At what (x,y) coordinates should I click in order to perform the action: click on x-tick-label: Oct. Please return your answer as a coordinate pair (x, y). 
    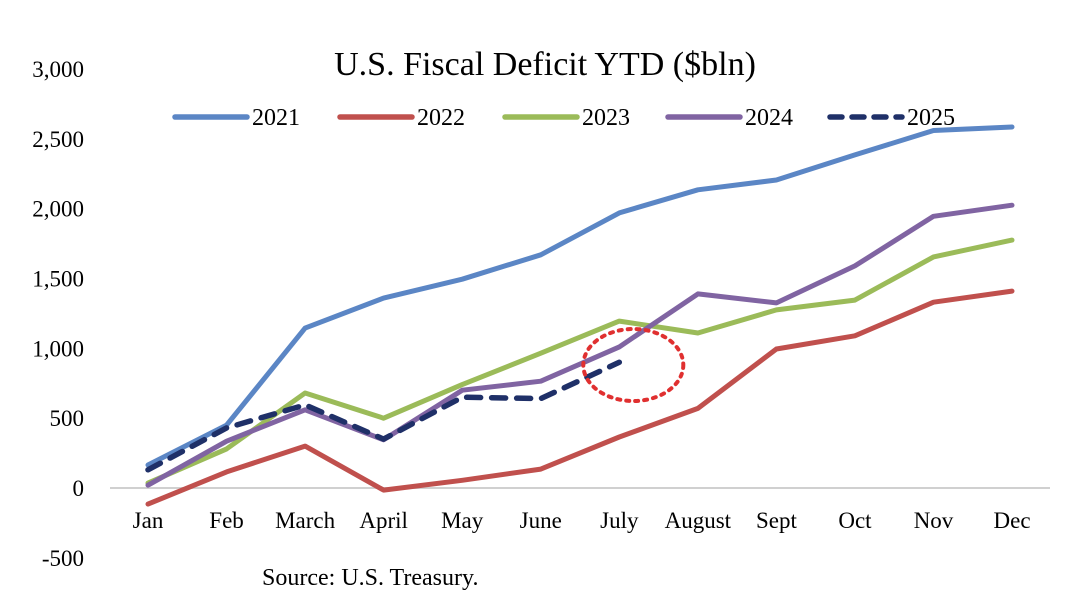
    Looking at the image, I should click on (855, 520).